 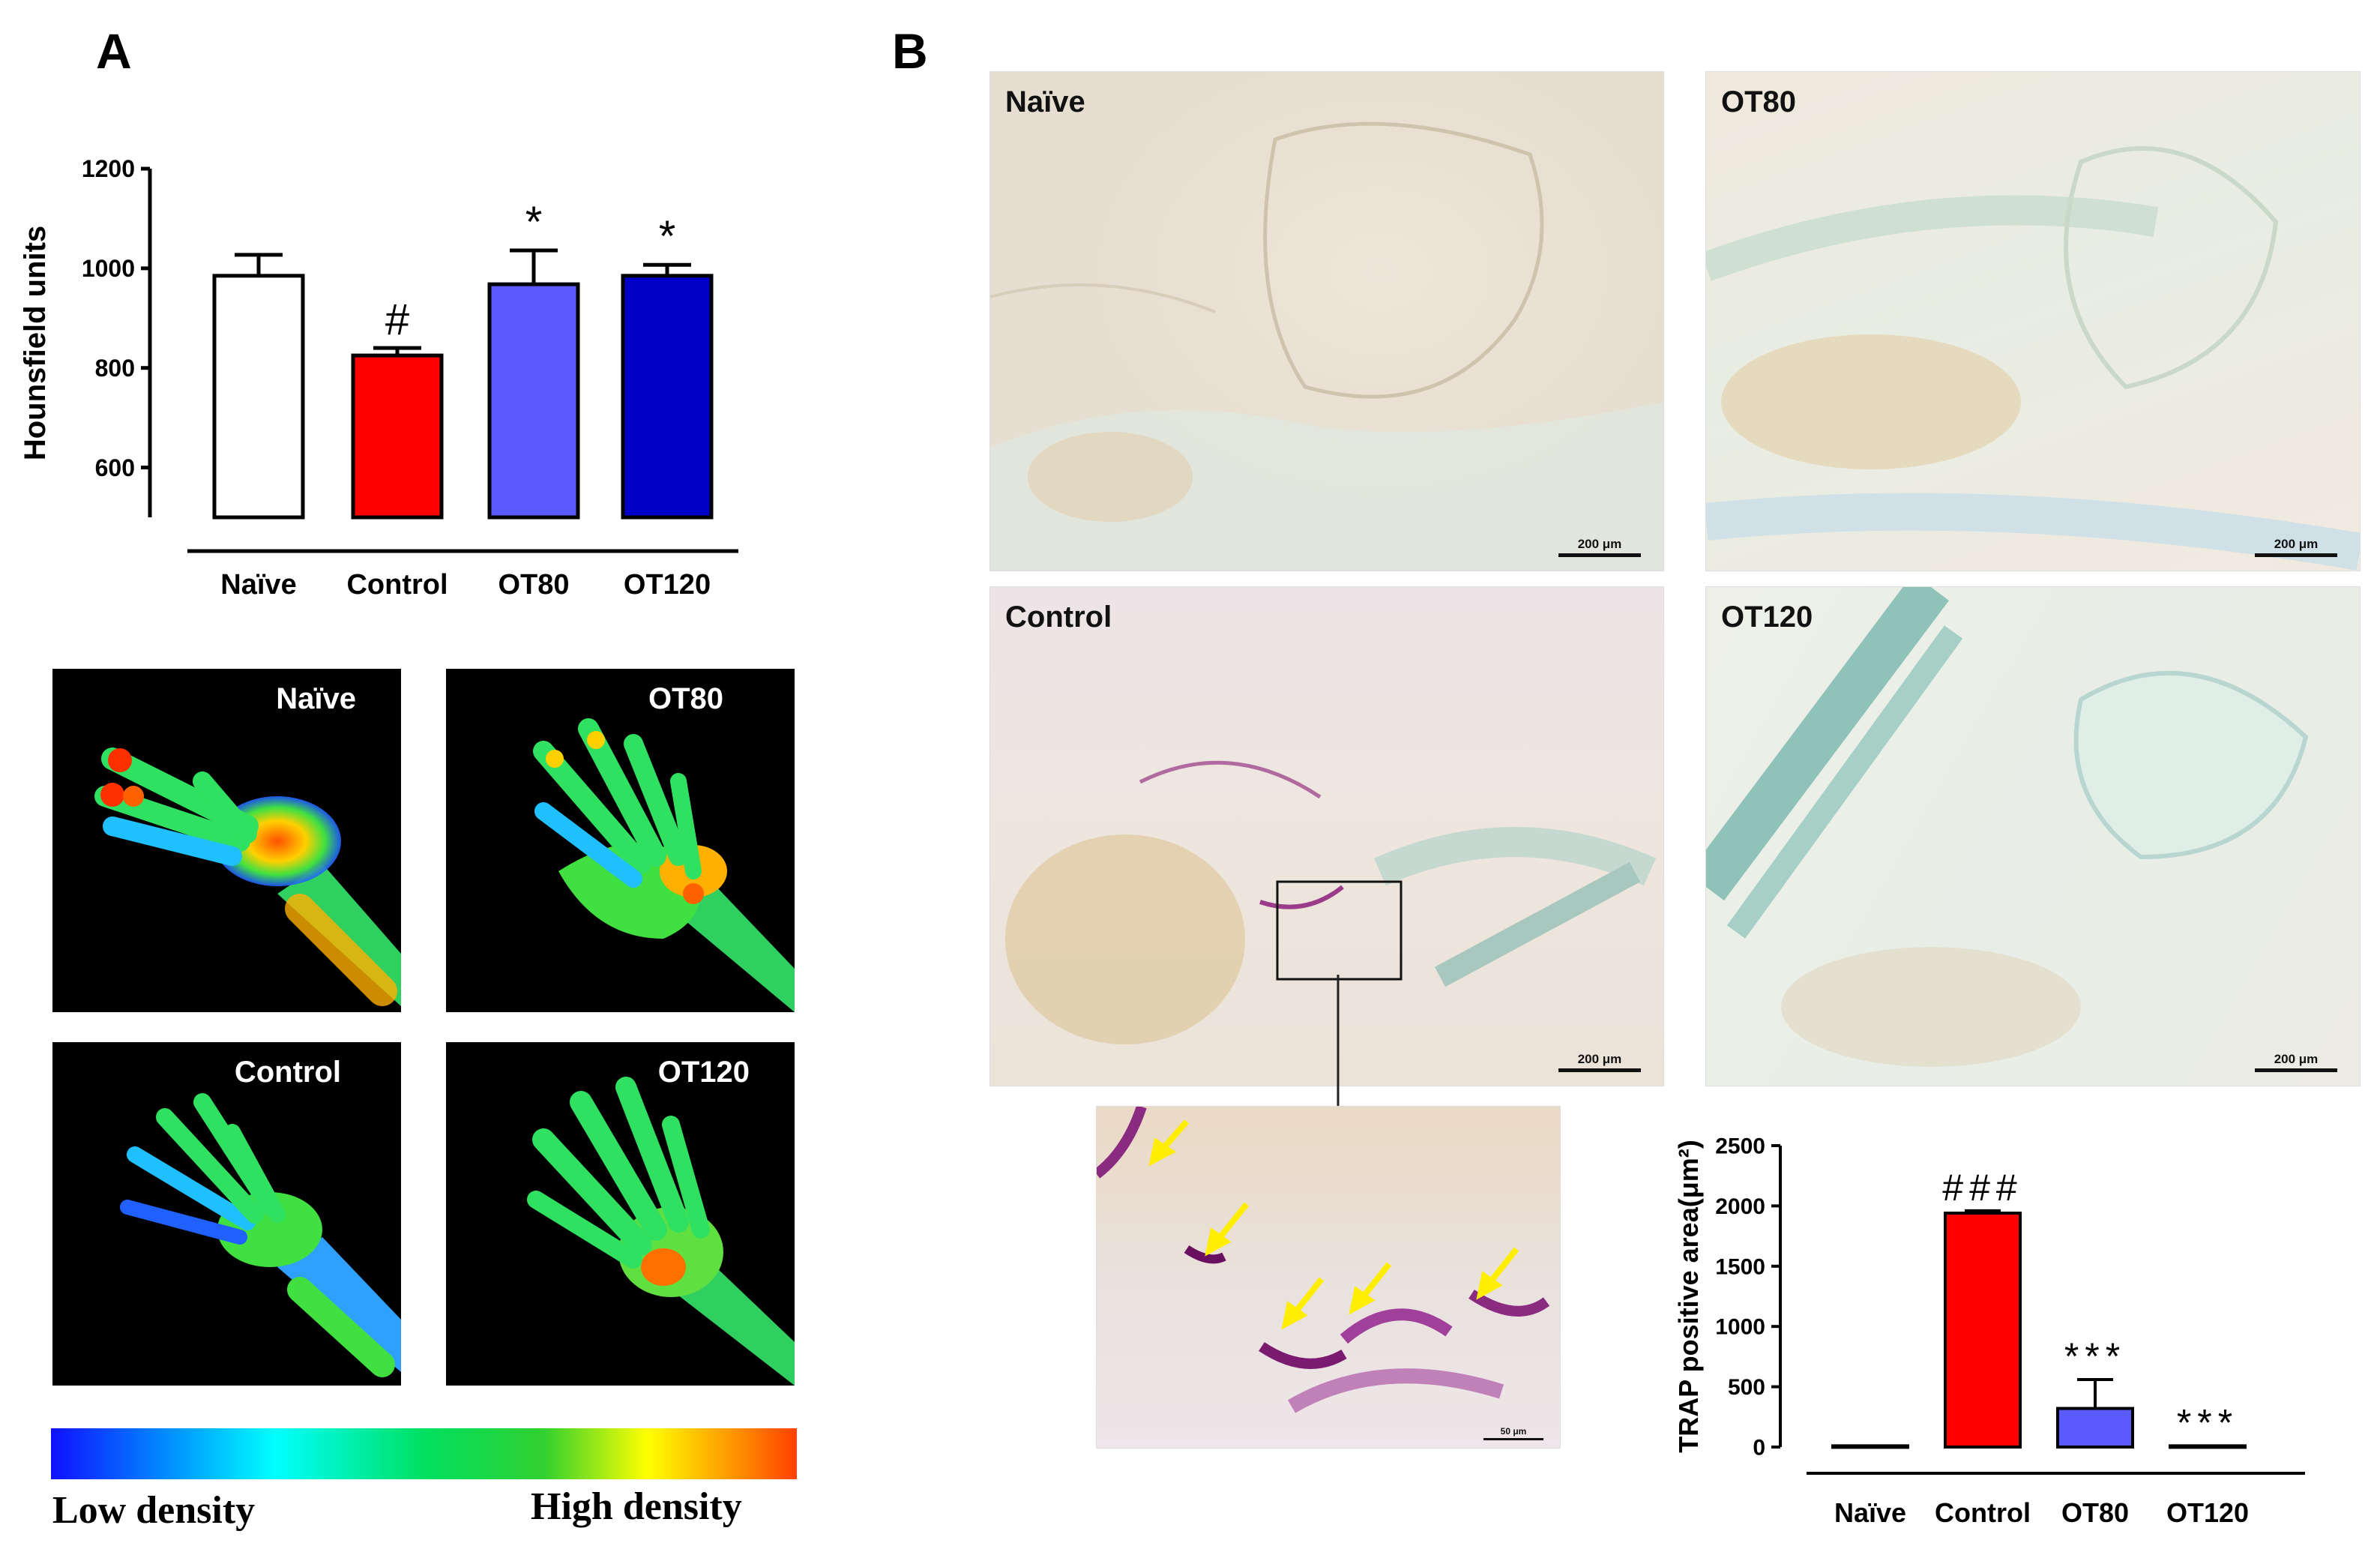 I want to click on y-tick-label: 500, so click(x=1746, y=1387).